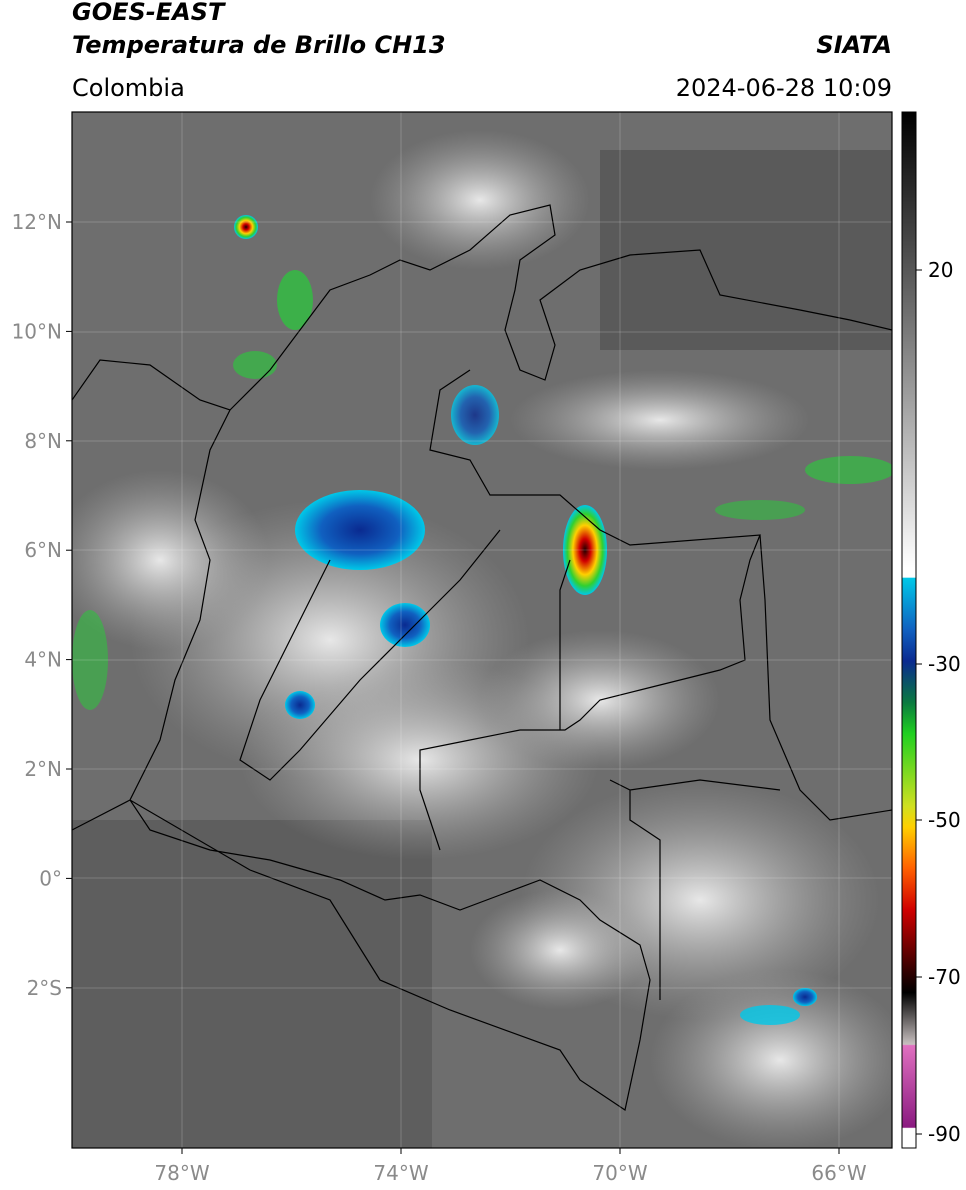 The height and width of the screenshot is (1190, 966). Describe the element at coordinates (944, 1134) in the screenshot. I see `colorbar-label: -90` at that location.